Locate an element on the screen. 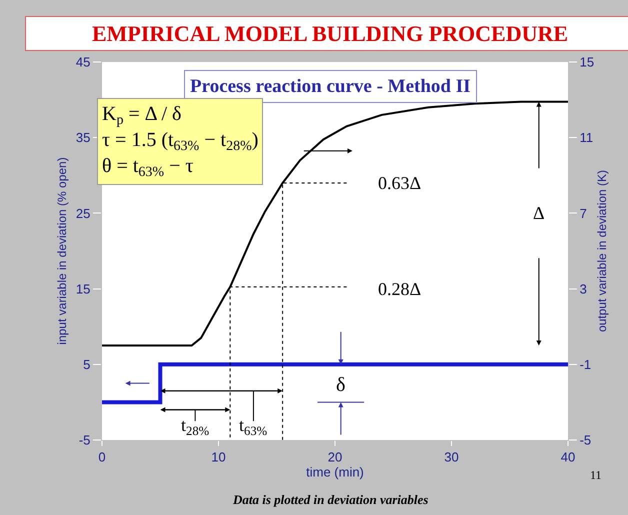 Image resolution: width=628 pixels, height=515 pixels. y2-tick-label: 3 is located at coordinates (583, 288).